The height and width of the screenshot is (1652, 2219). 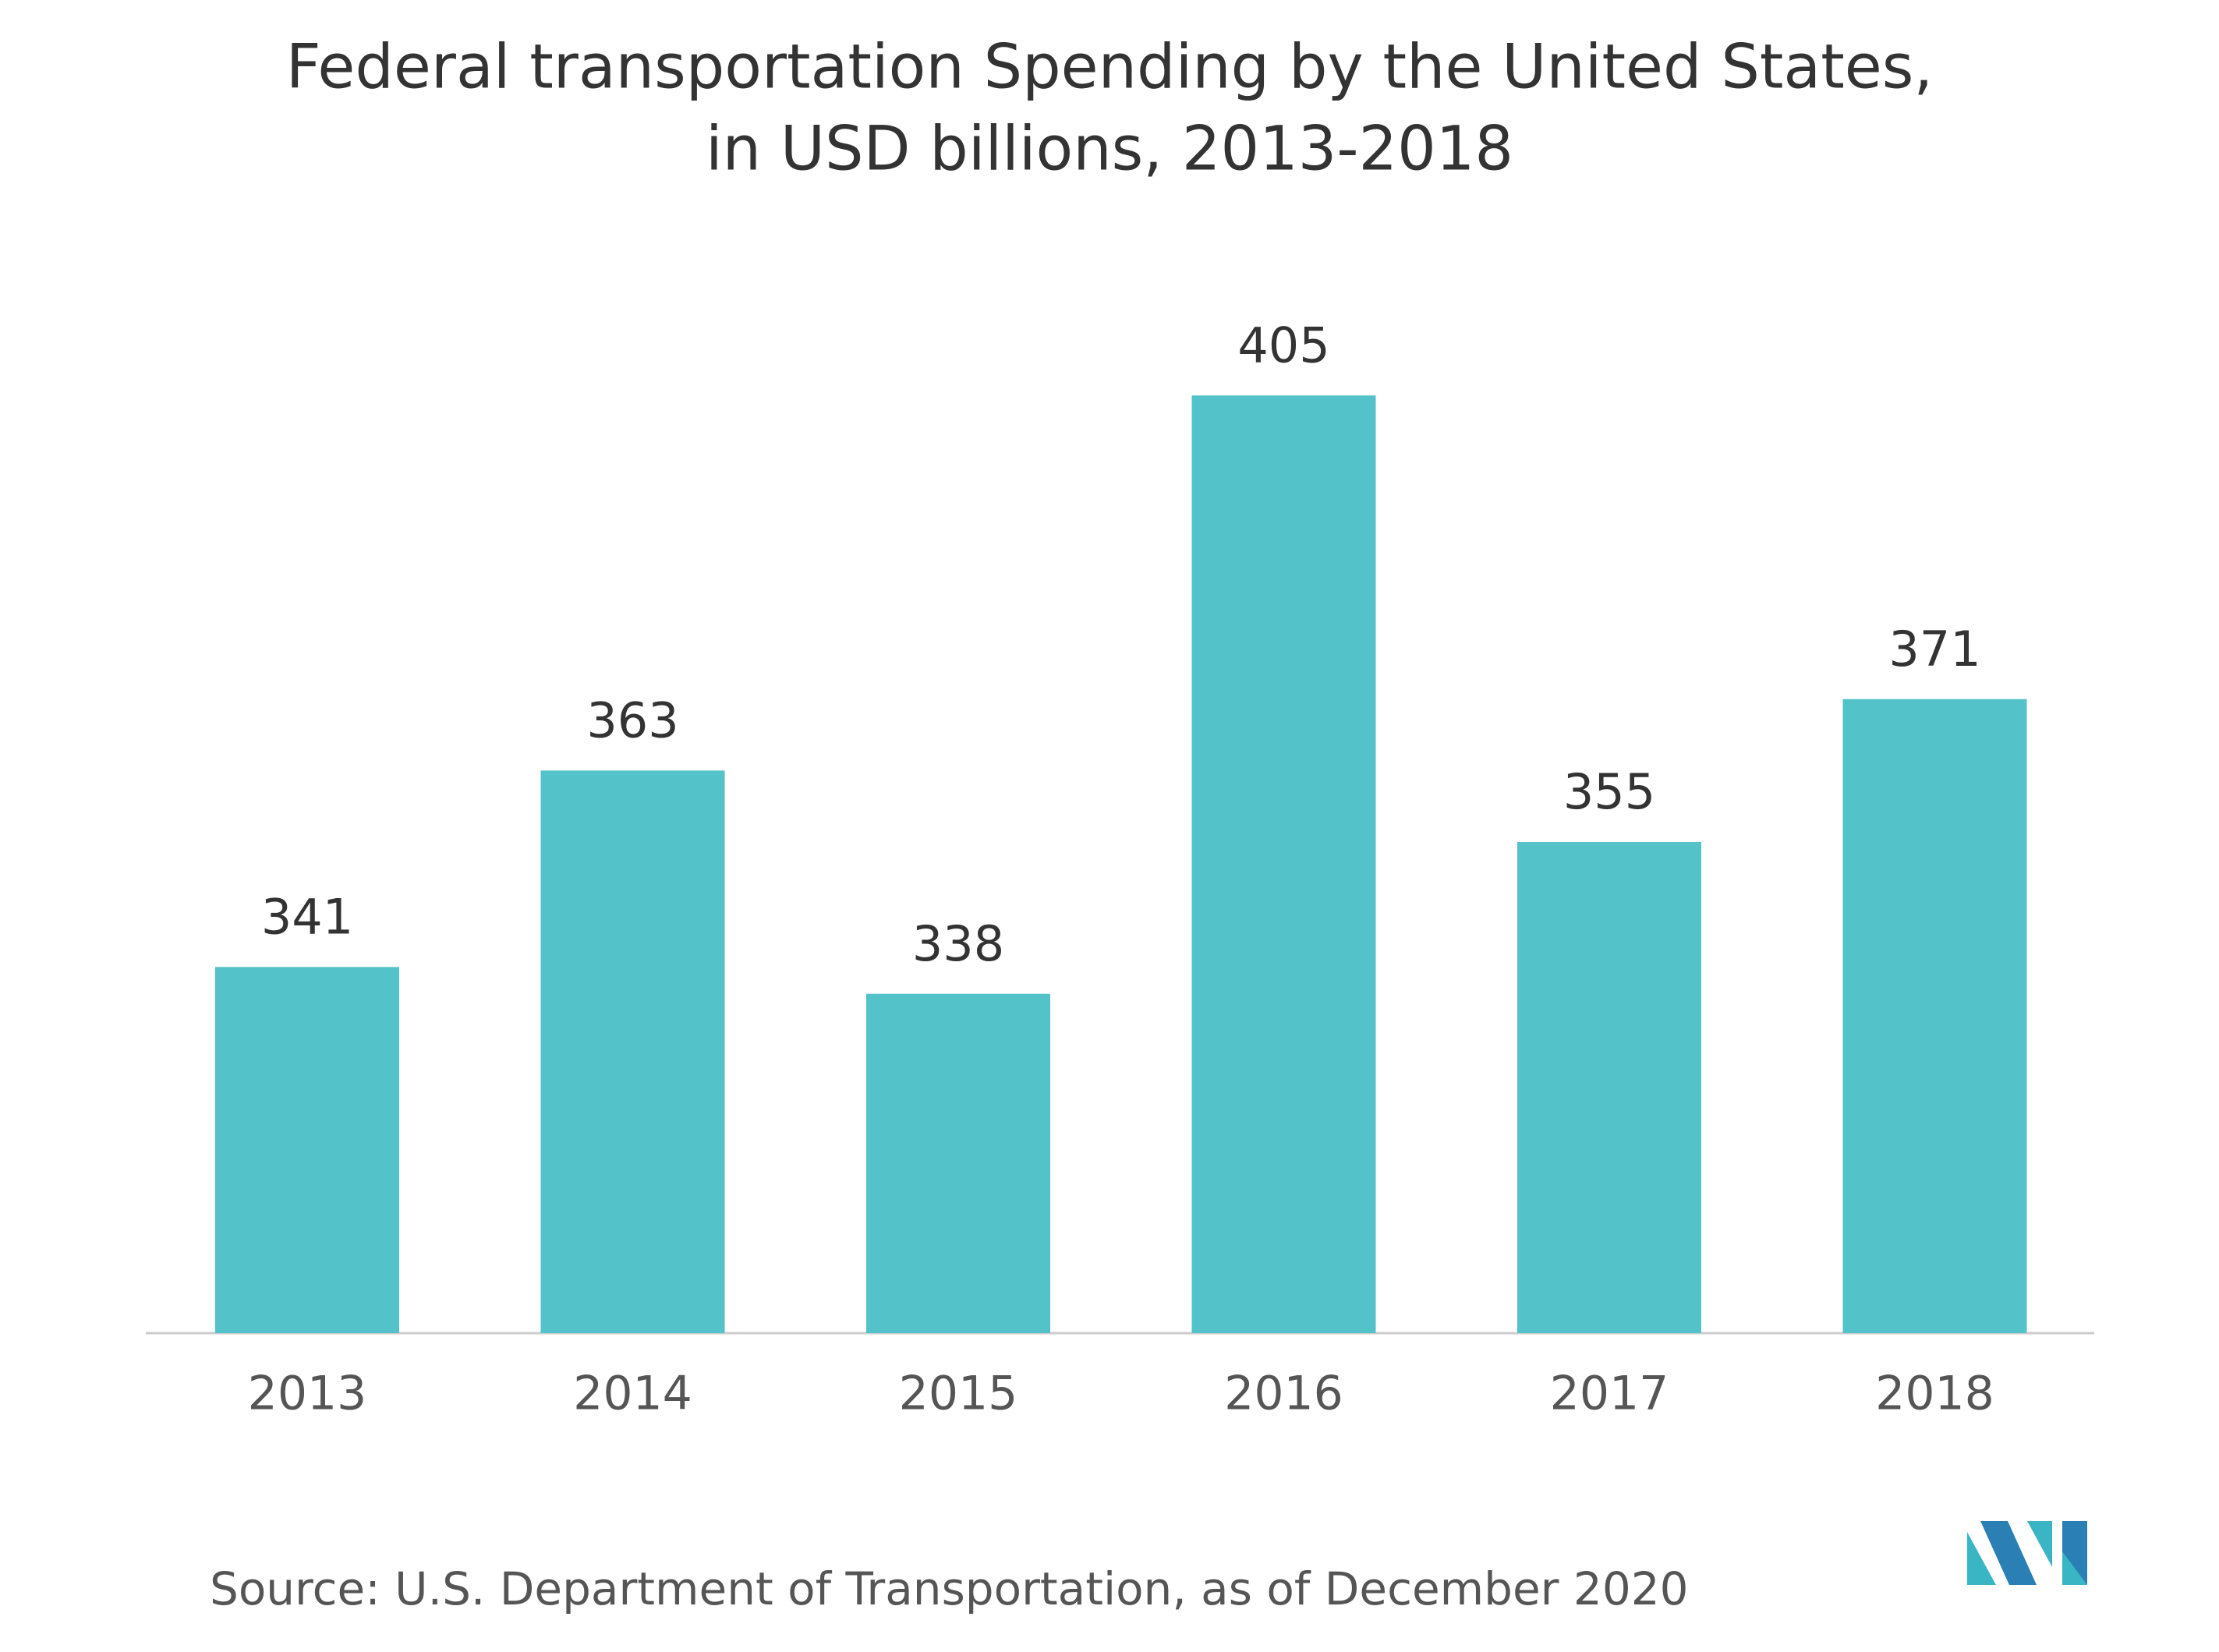 What do you see at coordinates (307, 1394) in the screenshot?
I see `x-tick-label: 2013` at bounding box center [307, 1394].